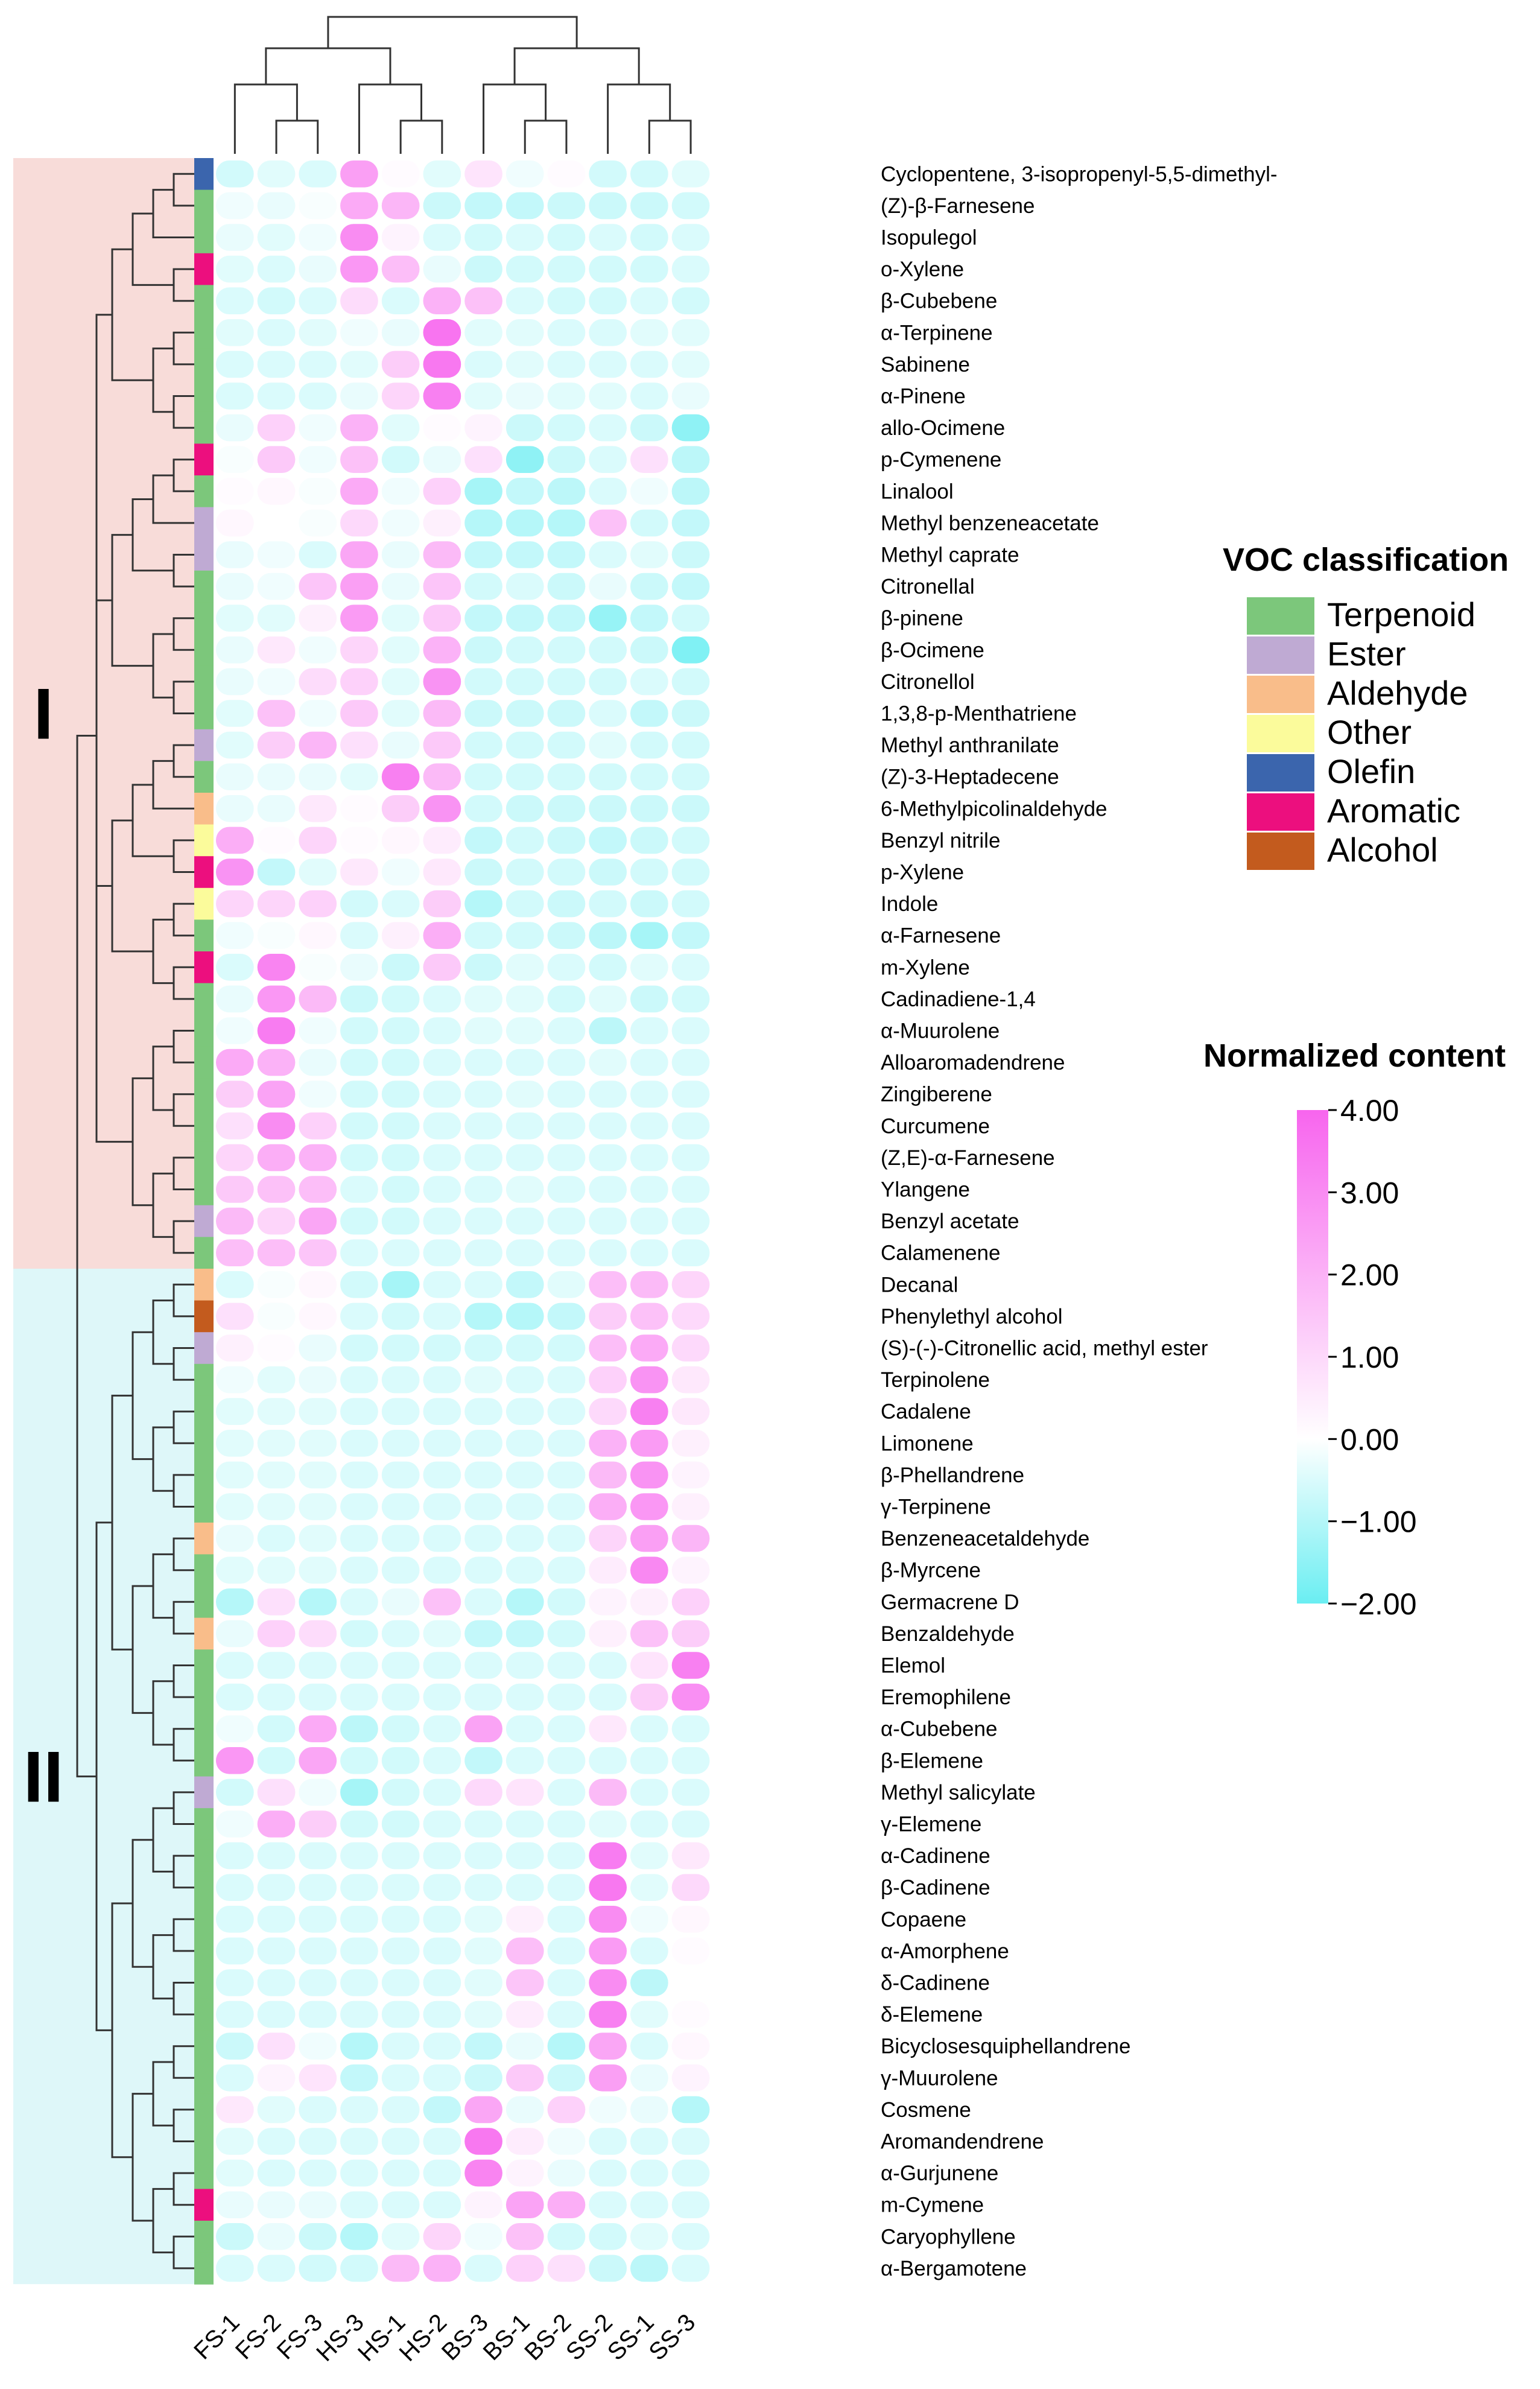 This screenshot has height=2389, width=1540. Describe the element at coordinates (935, 1888) in the screenshot. I see `compound-label: β-Cadinene` at that location.